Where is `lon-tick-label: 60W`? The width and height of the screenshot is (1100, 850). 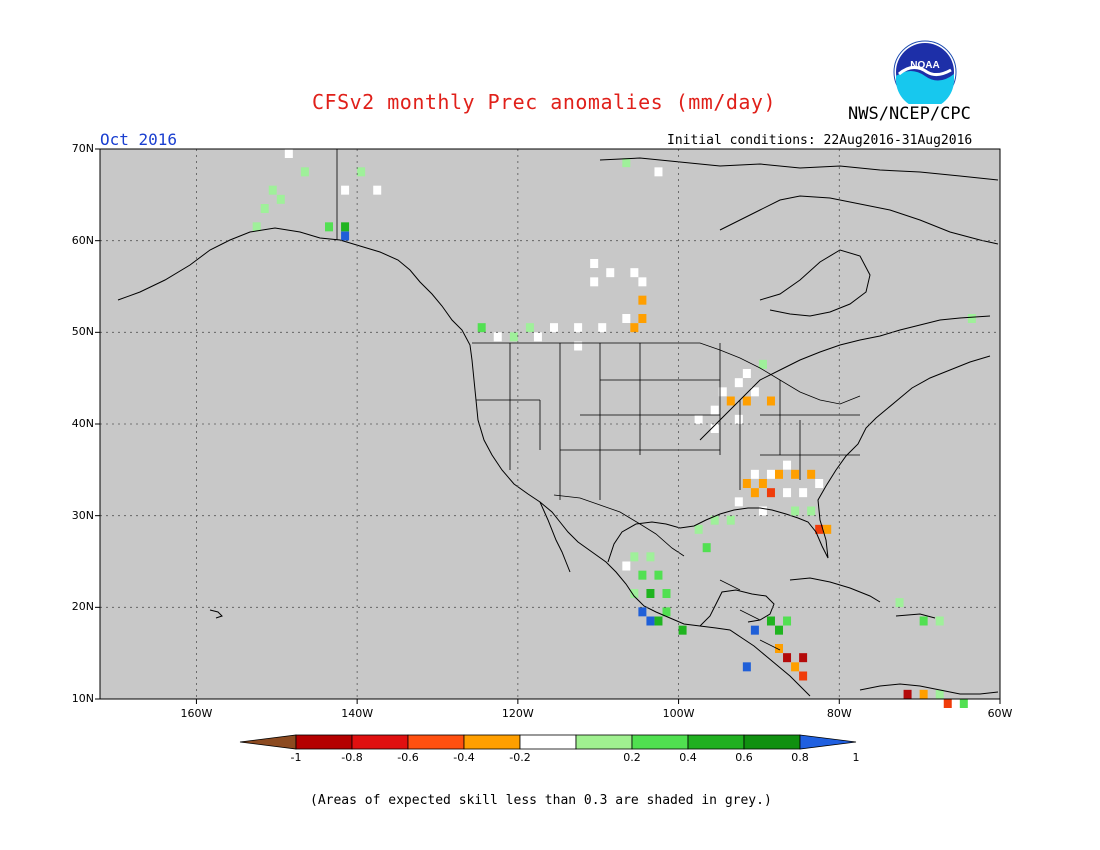
lon-tick-label: 60W is located at coordinates (1000, 713).